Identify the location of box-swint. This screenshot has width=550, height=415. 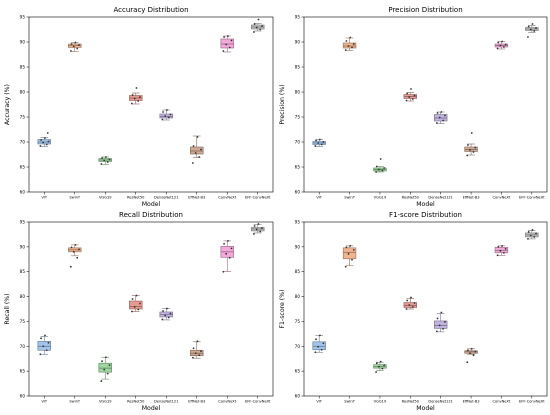
(75, 46).